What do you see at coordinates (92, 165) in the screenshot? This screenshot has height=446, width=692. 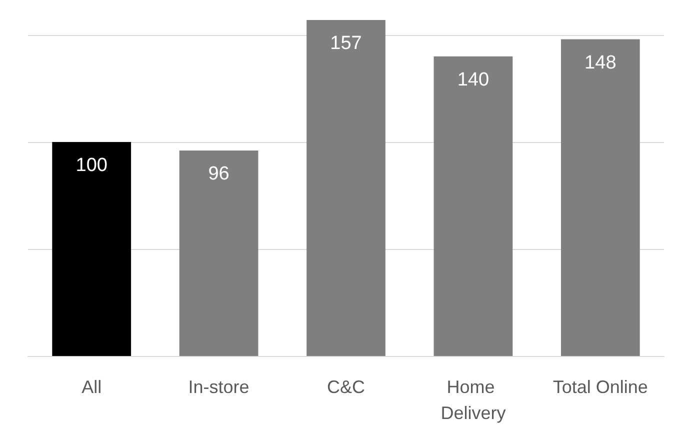 I see `data-label: 100` at bounding box center [92, 165].